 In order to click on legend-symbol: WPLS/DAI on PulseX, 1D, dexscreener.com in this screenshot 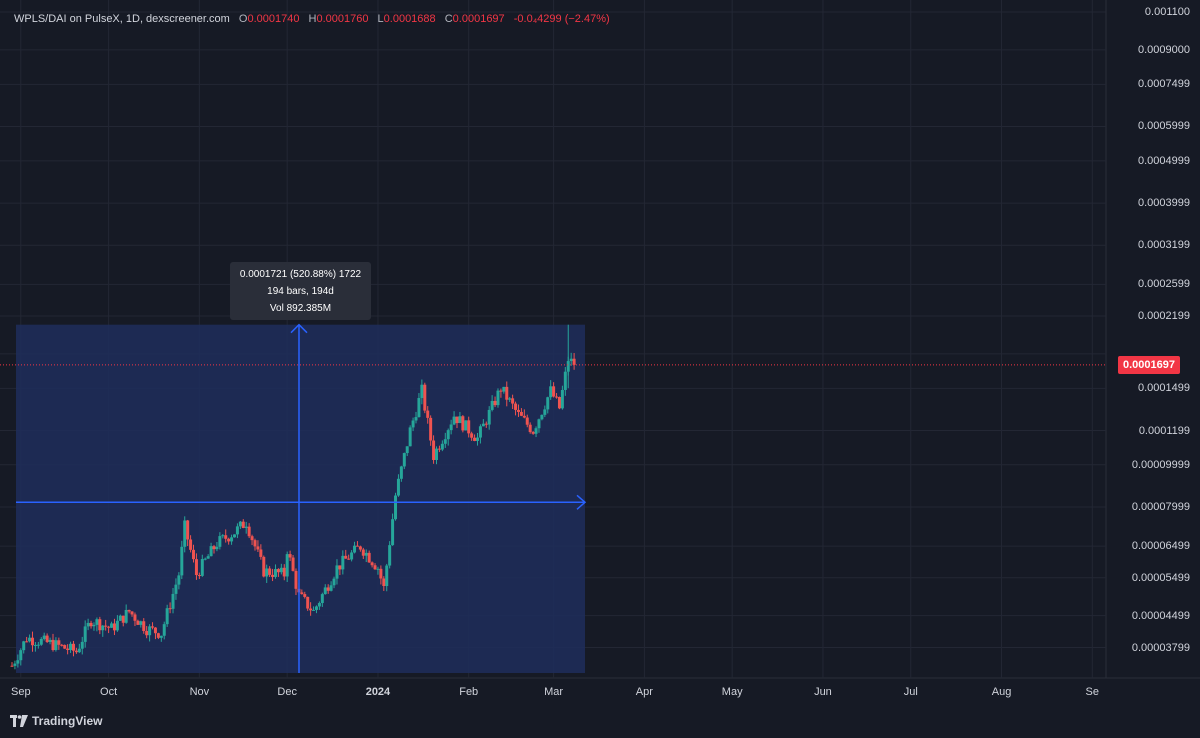, I will do `click(122, 19)`.